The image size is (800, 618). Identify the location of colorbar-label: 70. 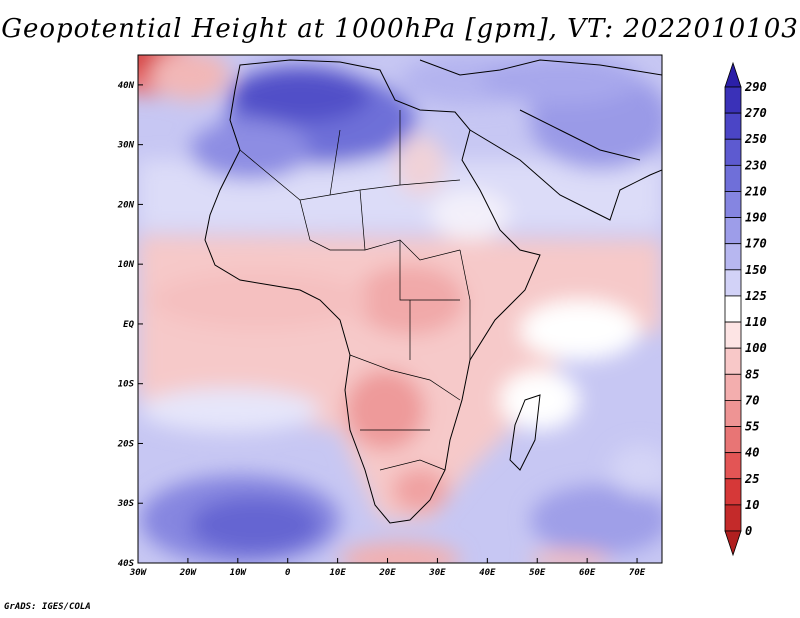
(752, 400).